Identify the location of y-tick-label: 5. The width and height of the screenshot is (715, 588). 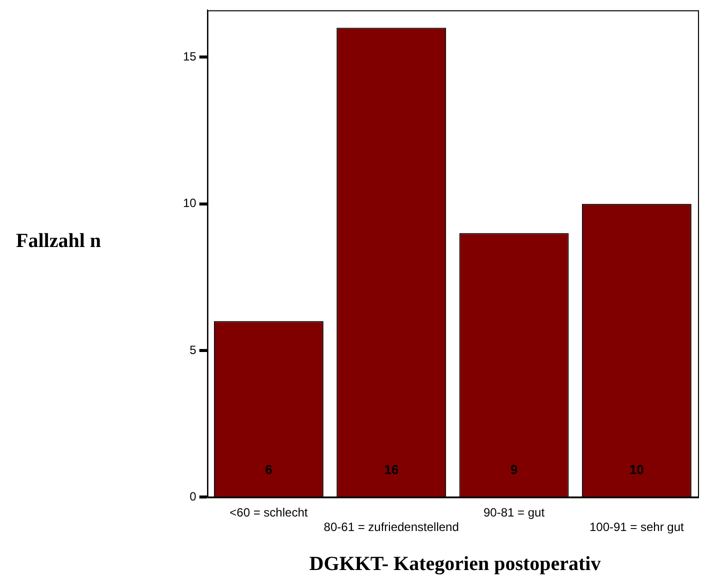
(193, 349).